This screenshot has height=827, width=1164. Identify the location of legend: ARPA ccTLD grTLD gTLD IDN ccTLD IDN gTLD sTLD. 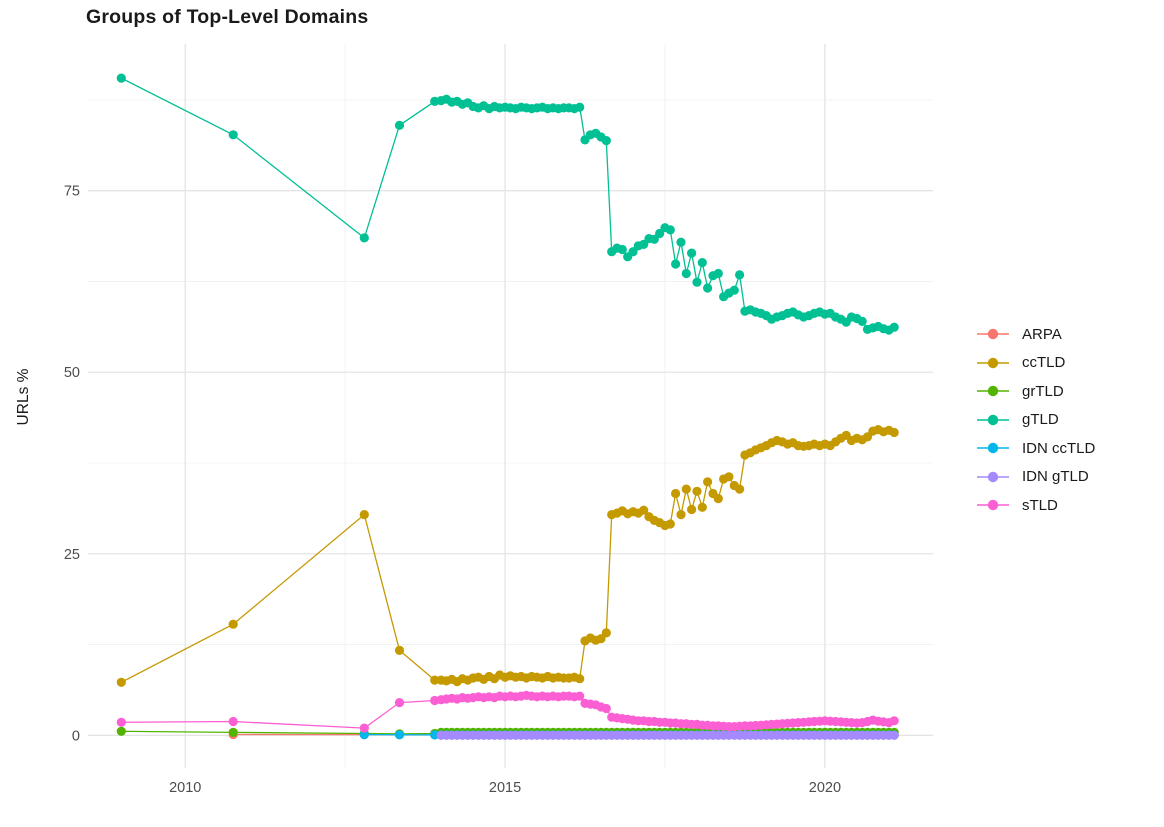
(1035, 420).